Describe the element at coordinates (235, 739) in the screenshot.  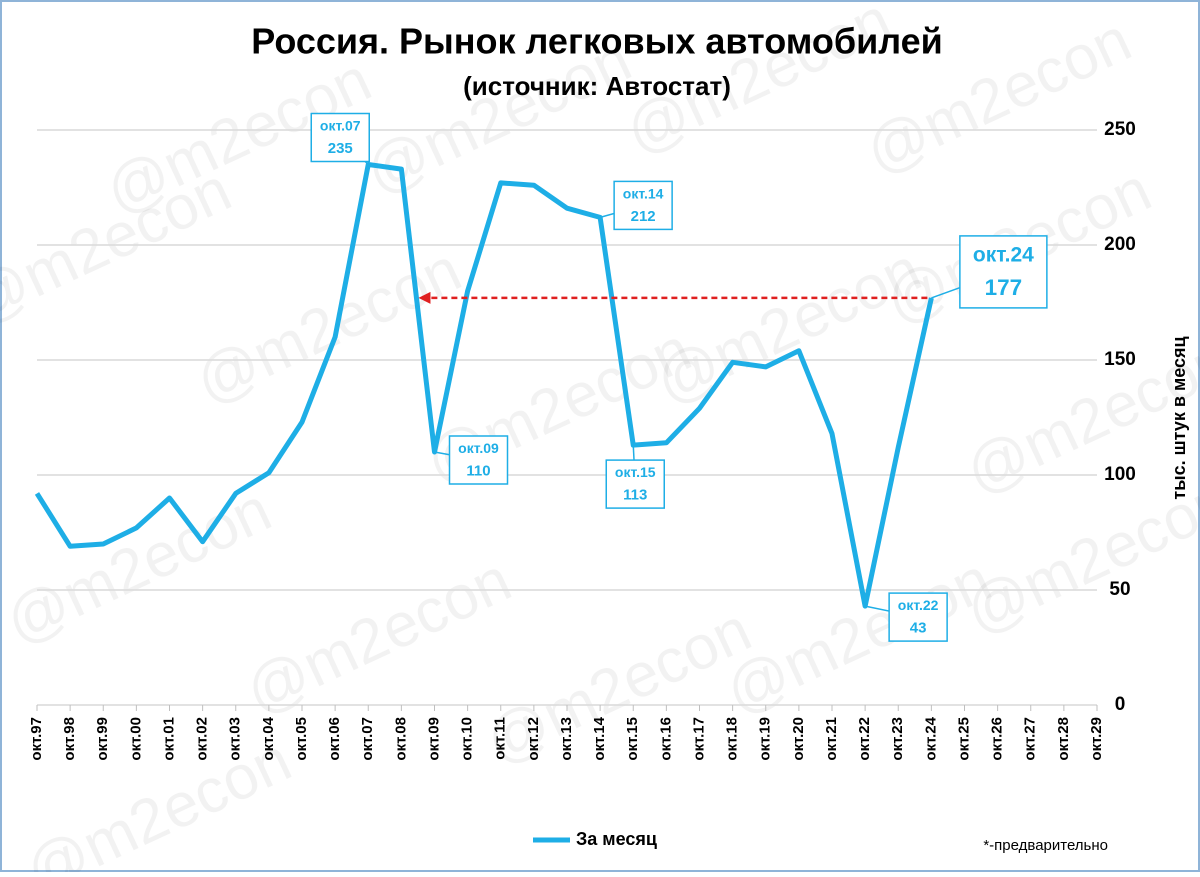
I see `x-tick-label: окт.03` at that location.